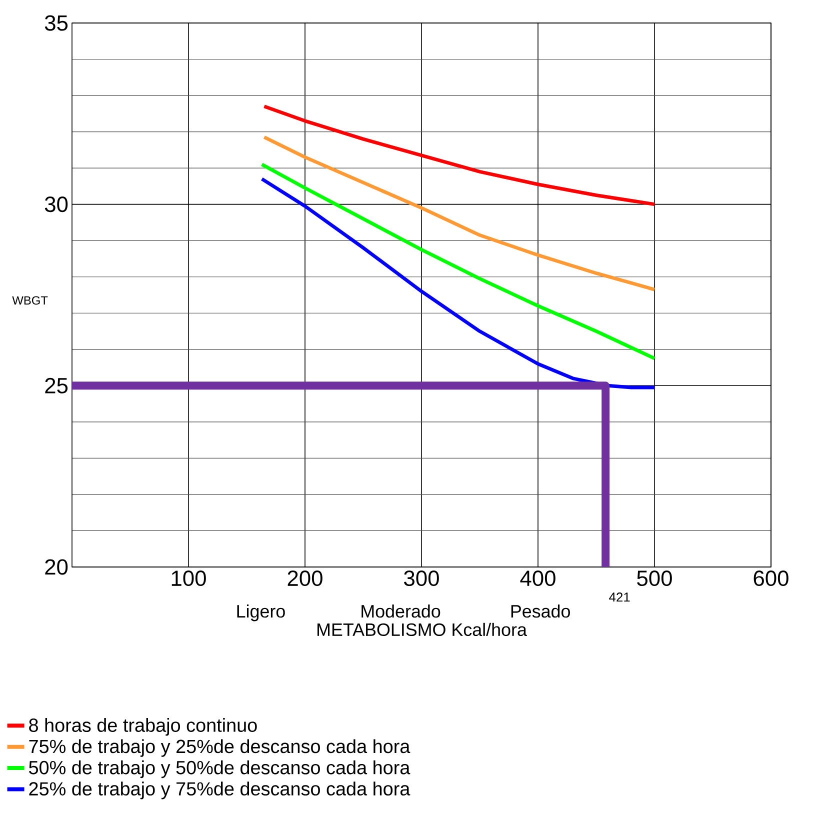 The image size is (817, 839). What do you see at coordinates (305, 578) in the screenshot?
I see `x-tick-label: 200` at bounding box center [305, 578].